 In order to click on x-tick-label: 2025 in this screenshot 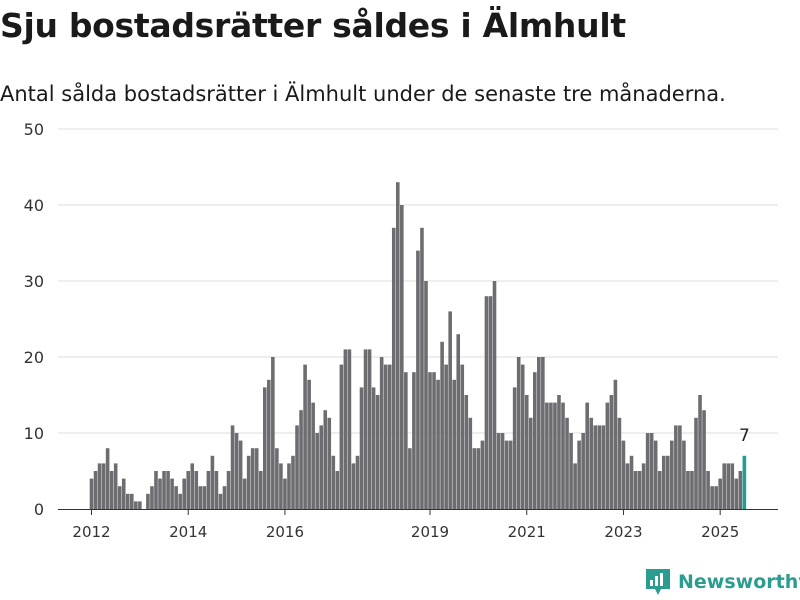, I will do `click(720, 532)`.